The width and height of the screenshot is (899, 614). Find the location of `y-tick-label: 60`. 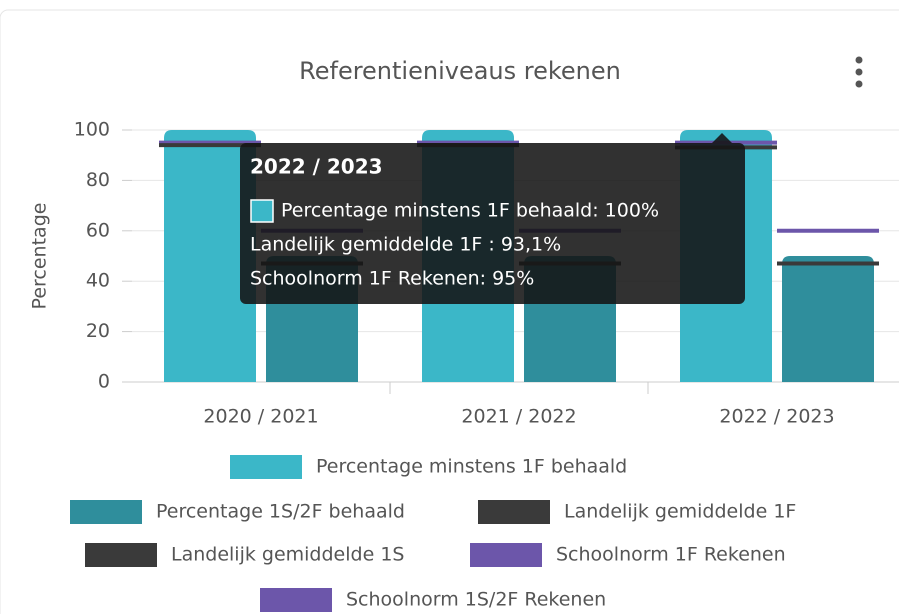

y-tick-label: 60 is located at coordinates (98, 230).